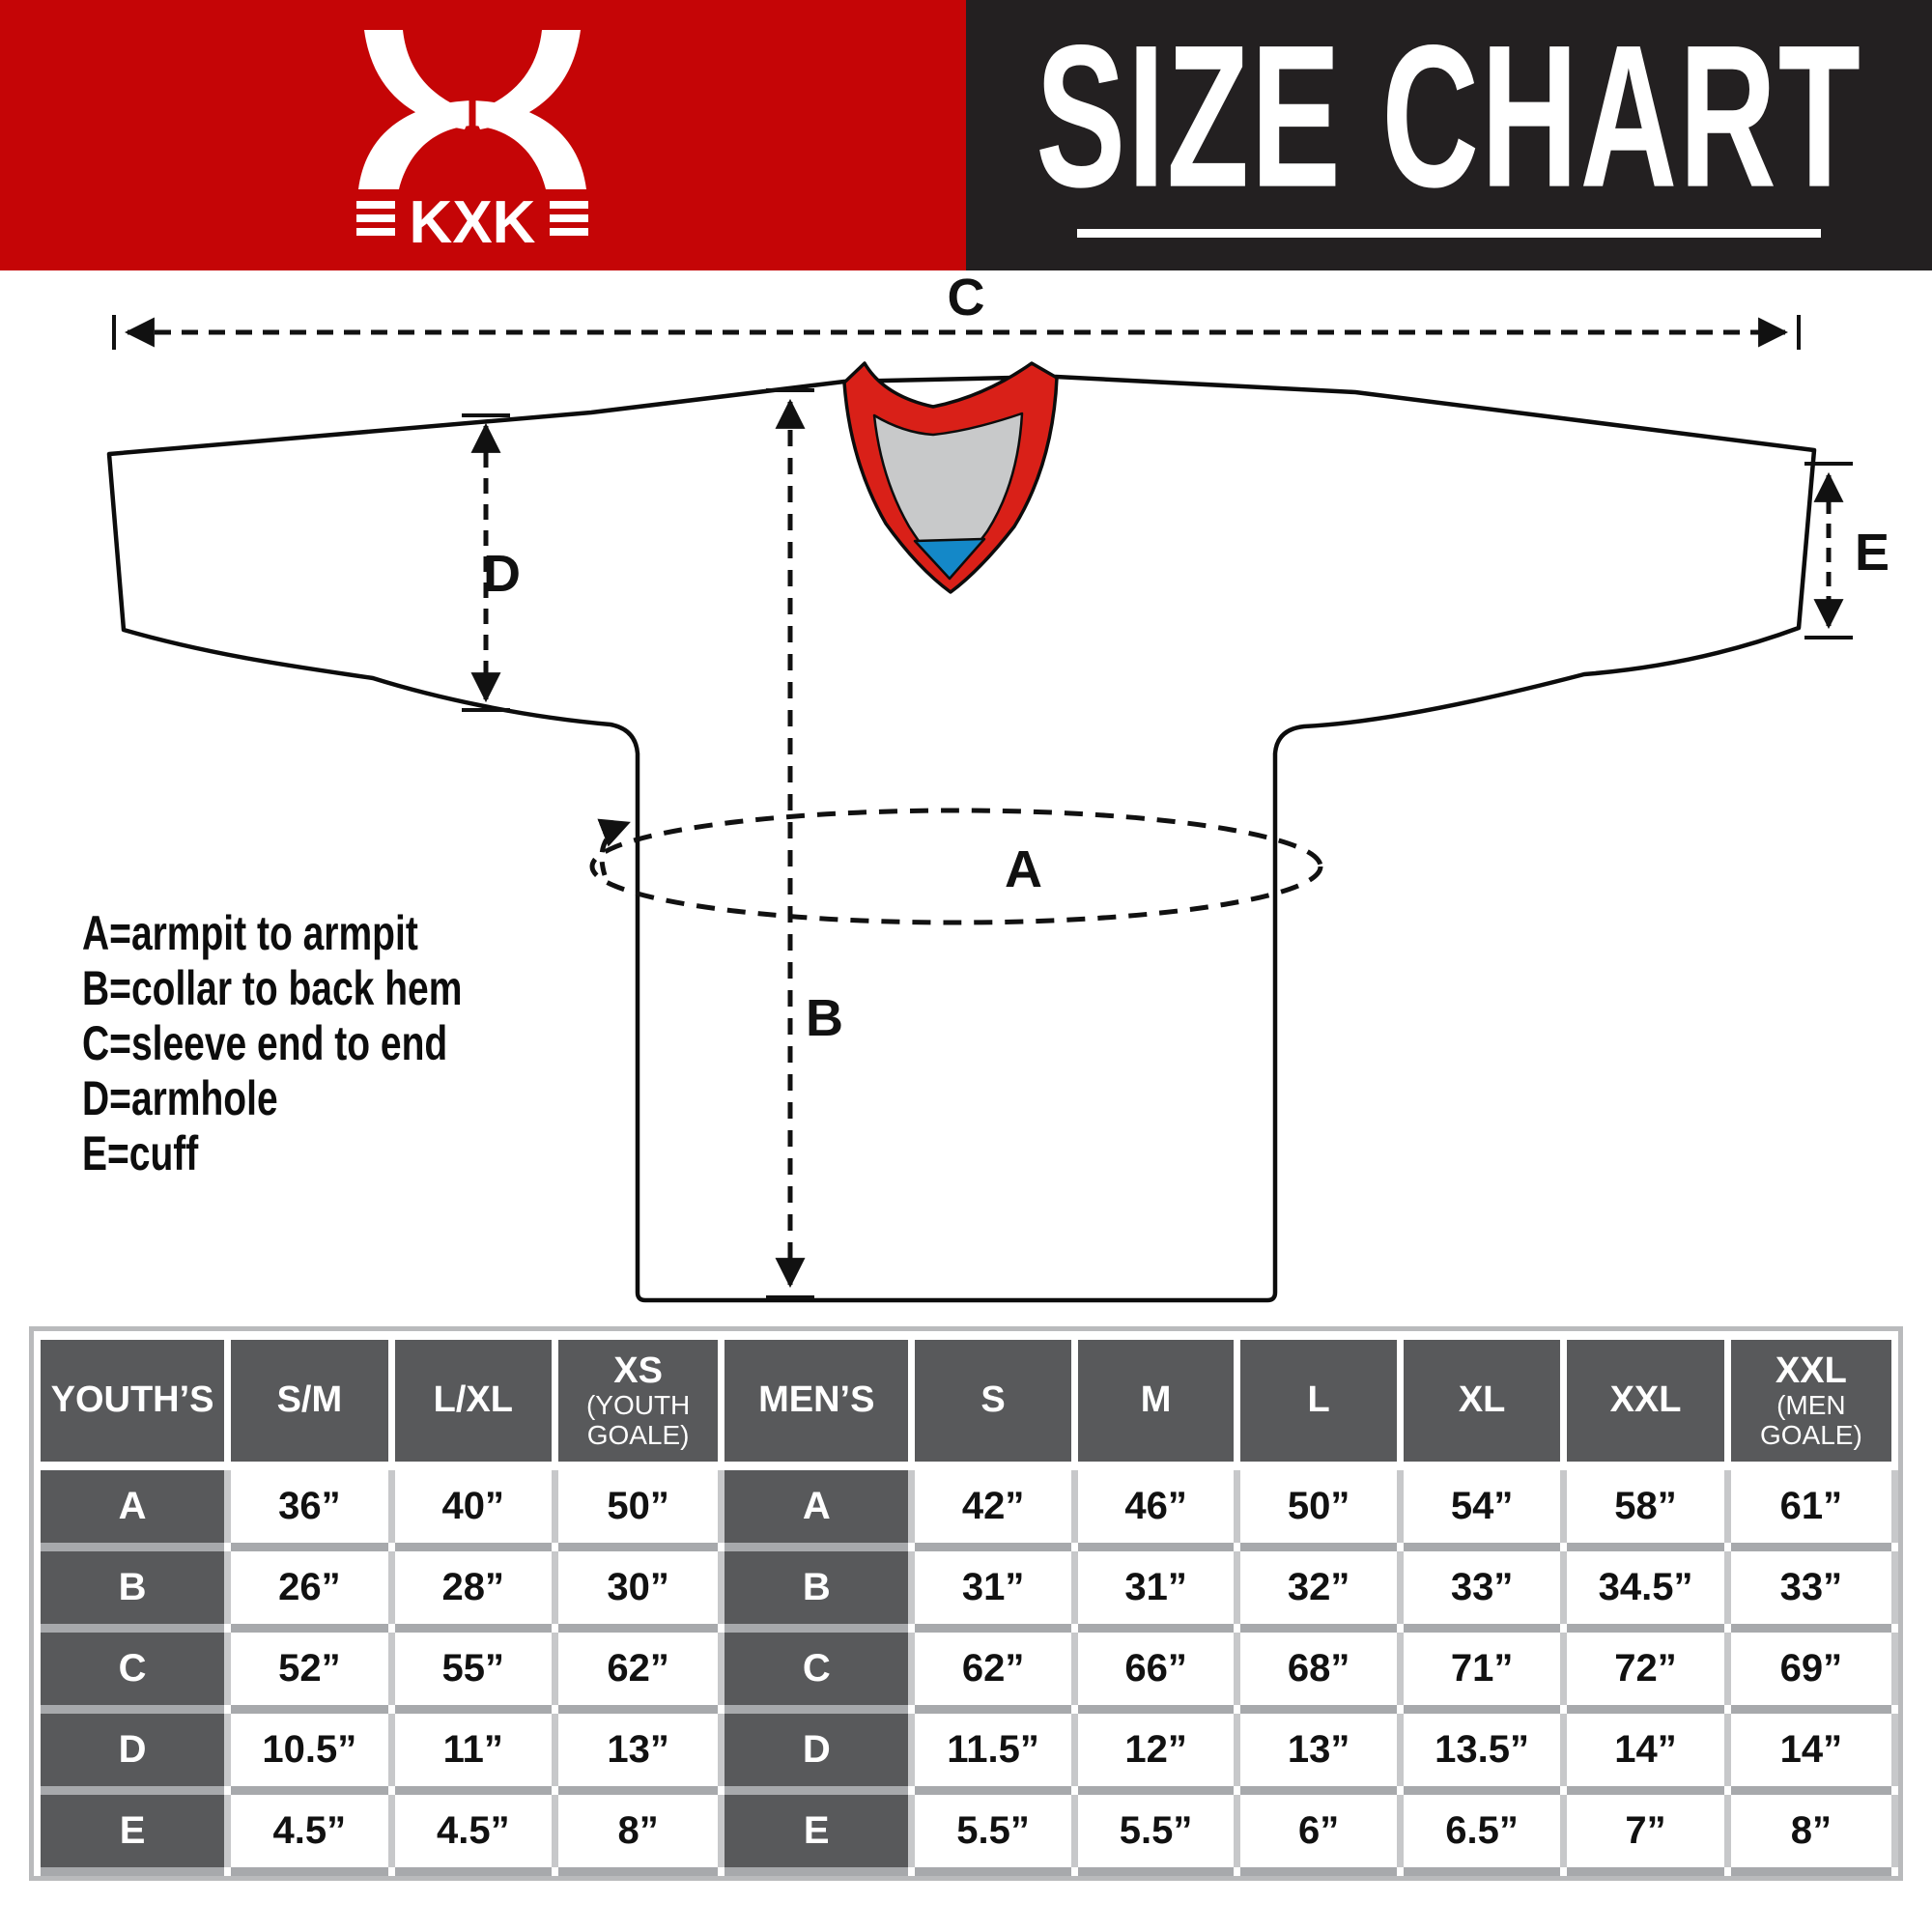 This screenshot has height=1932, width=1932. I want to click on row-label: A, so click(133, 1506).